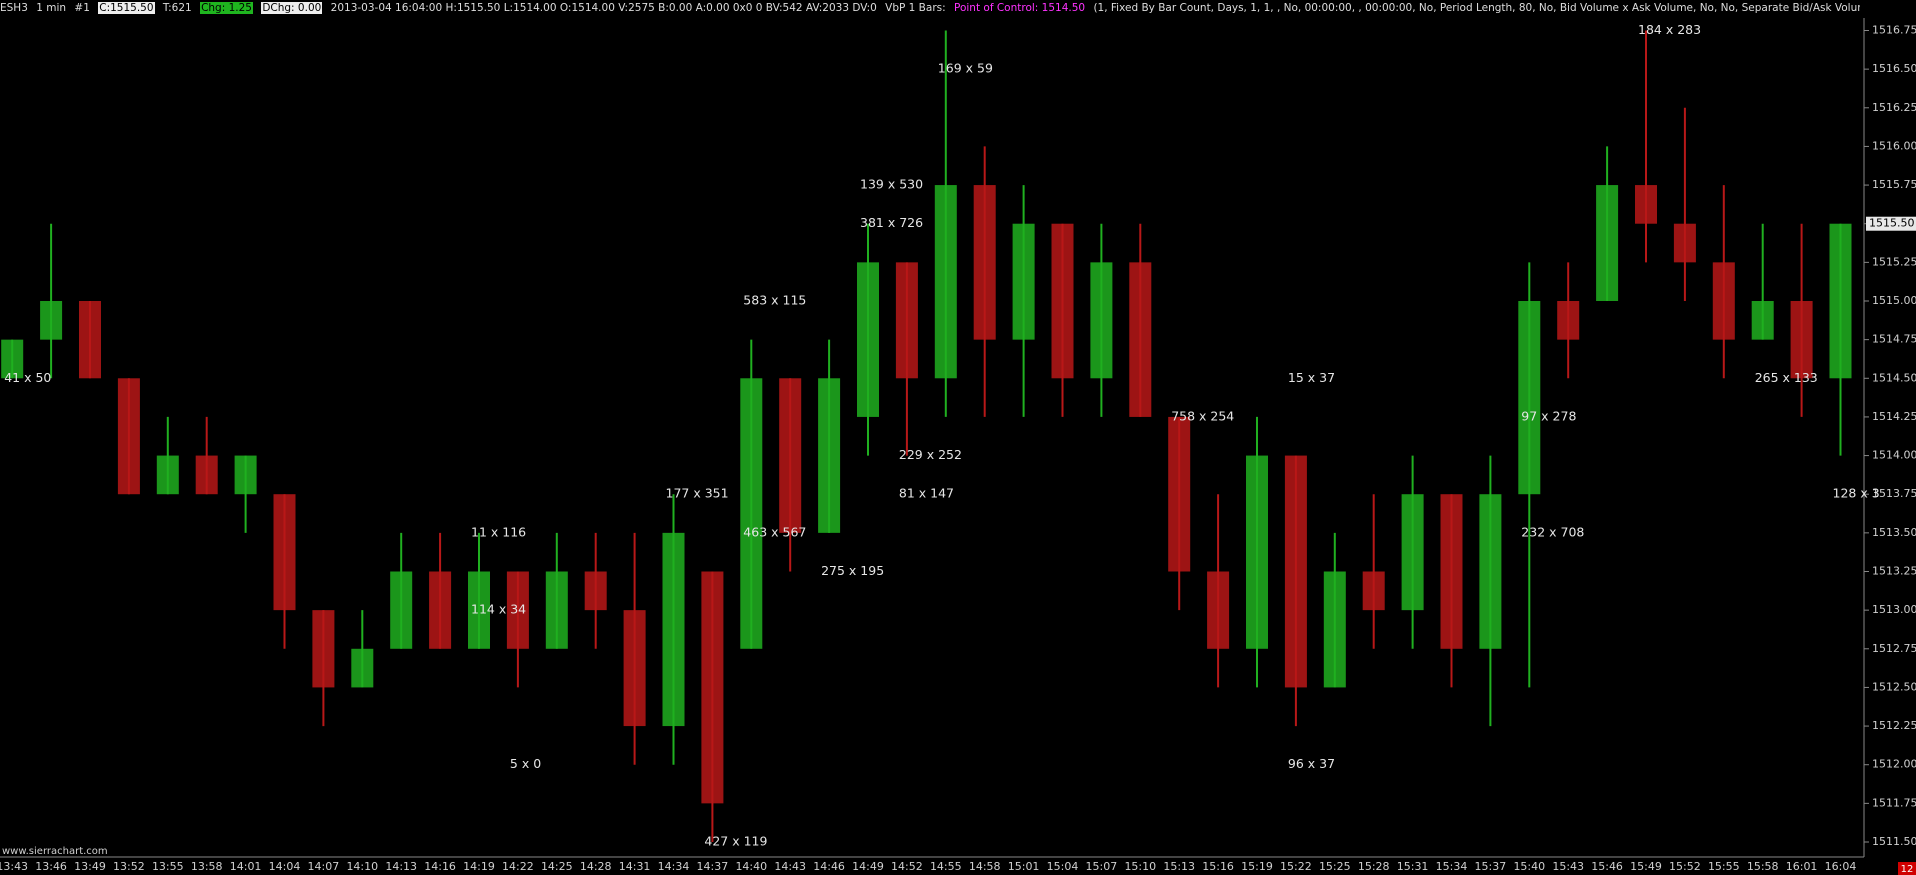 This screenshot has height=875, width=1916. What do you see at coordinates (1669, 29) in the screenshot?
I see `volume-annotation: 184 x 283` at bounding box center [1669, 29].